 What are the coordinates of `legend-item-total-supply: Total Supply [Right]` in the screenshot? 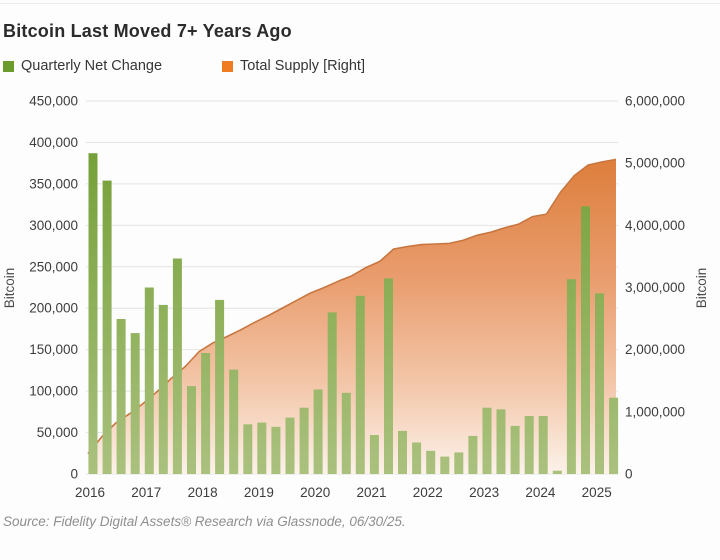 It's located at (293, 66).